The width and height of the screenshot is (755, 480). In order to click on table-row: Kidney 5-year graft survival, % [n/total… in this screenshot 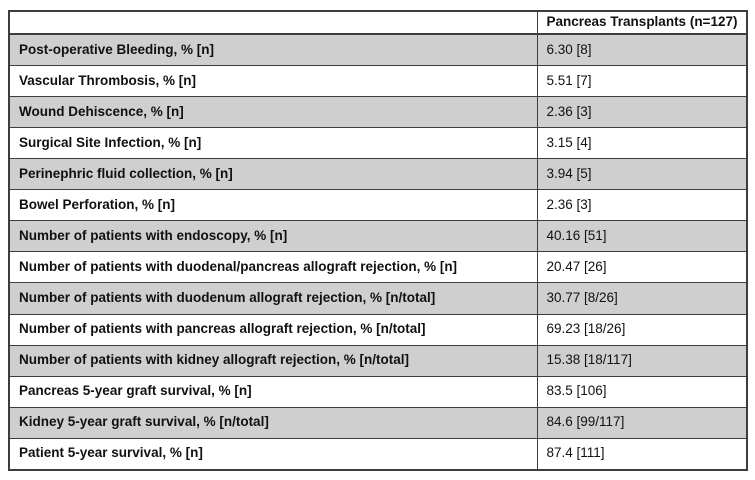, I will do `click(378, 422)`.